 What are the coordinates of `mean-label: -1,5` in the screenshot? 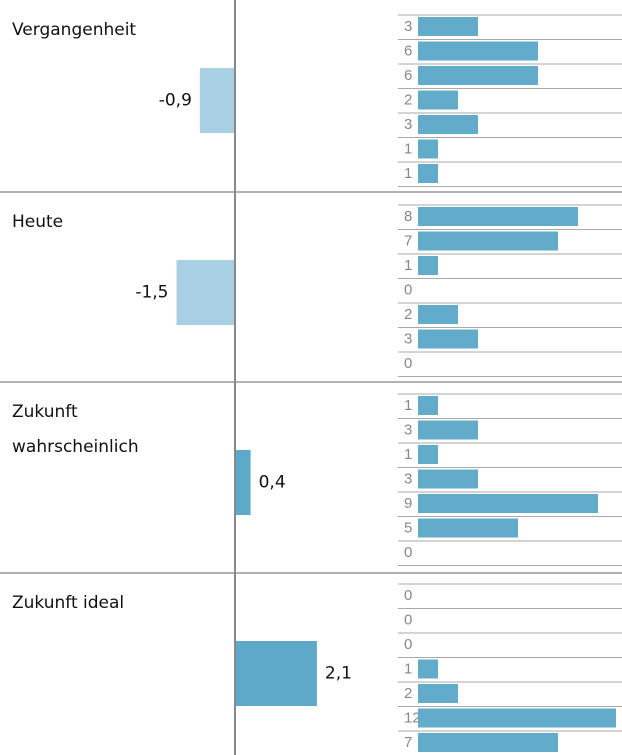 It's located at (151, 293).